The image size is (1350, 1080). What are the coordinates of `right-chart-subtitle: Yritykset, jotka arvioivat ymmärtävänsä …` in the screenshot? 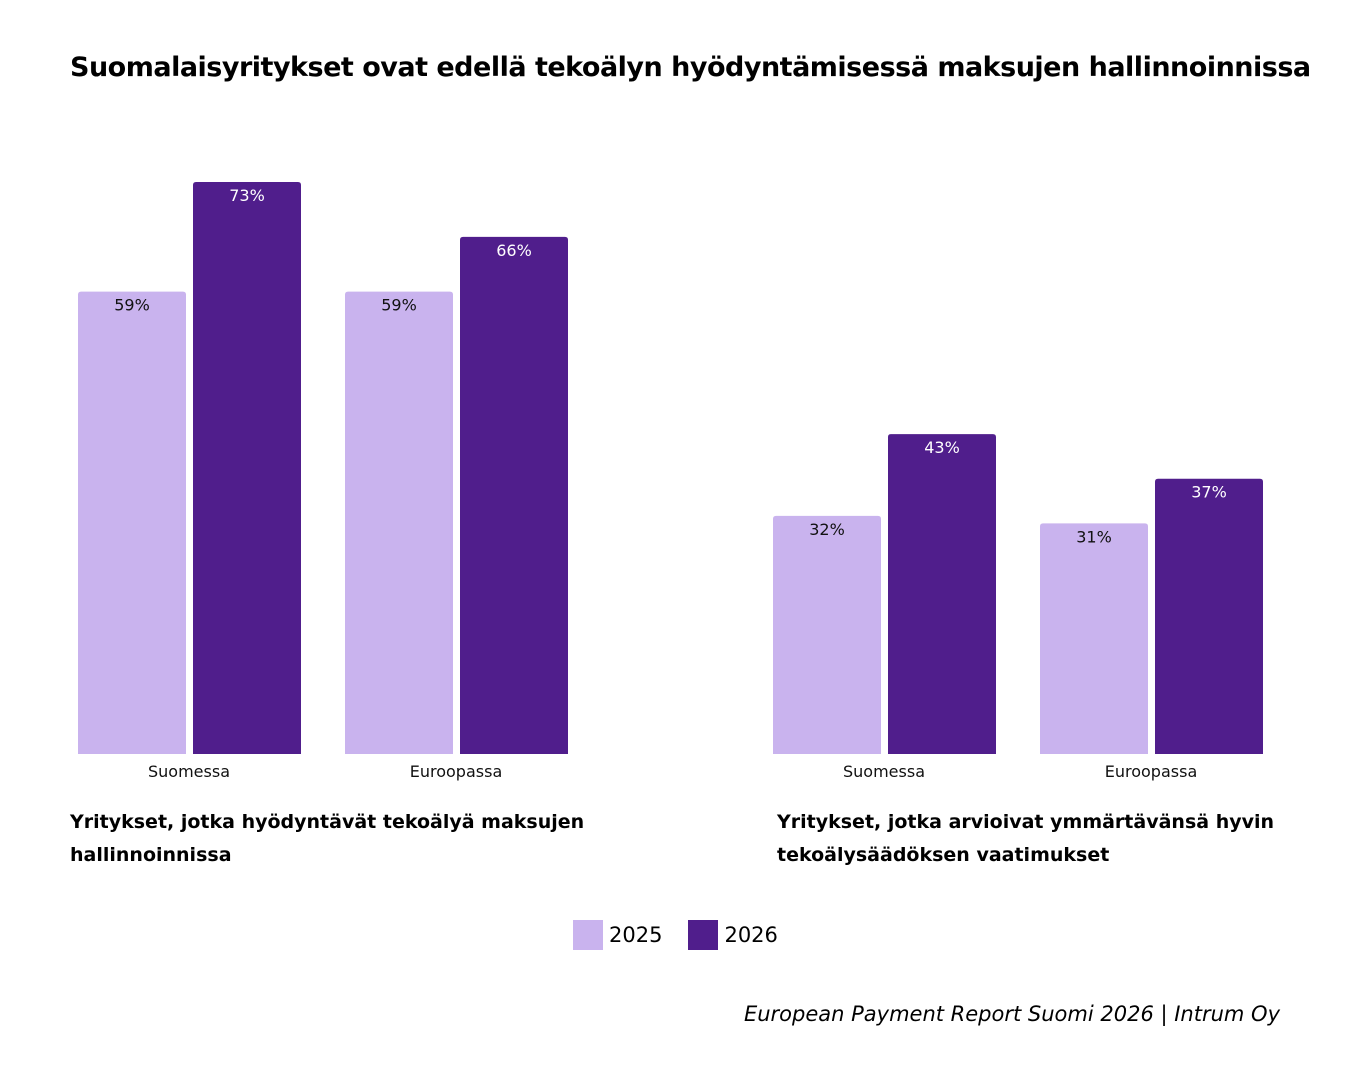 It's located at (1026, 838).